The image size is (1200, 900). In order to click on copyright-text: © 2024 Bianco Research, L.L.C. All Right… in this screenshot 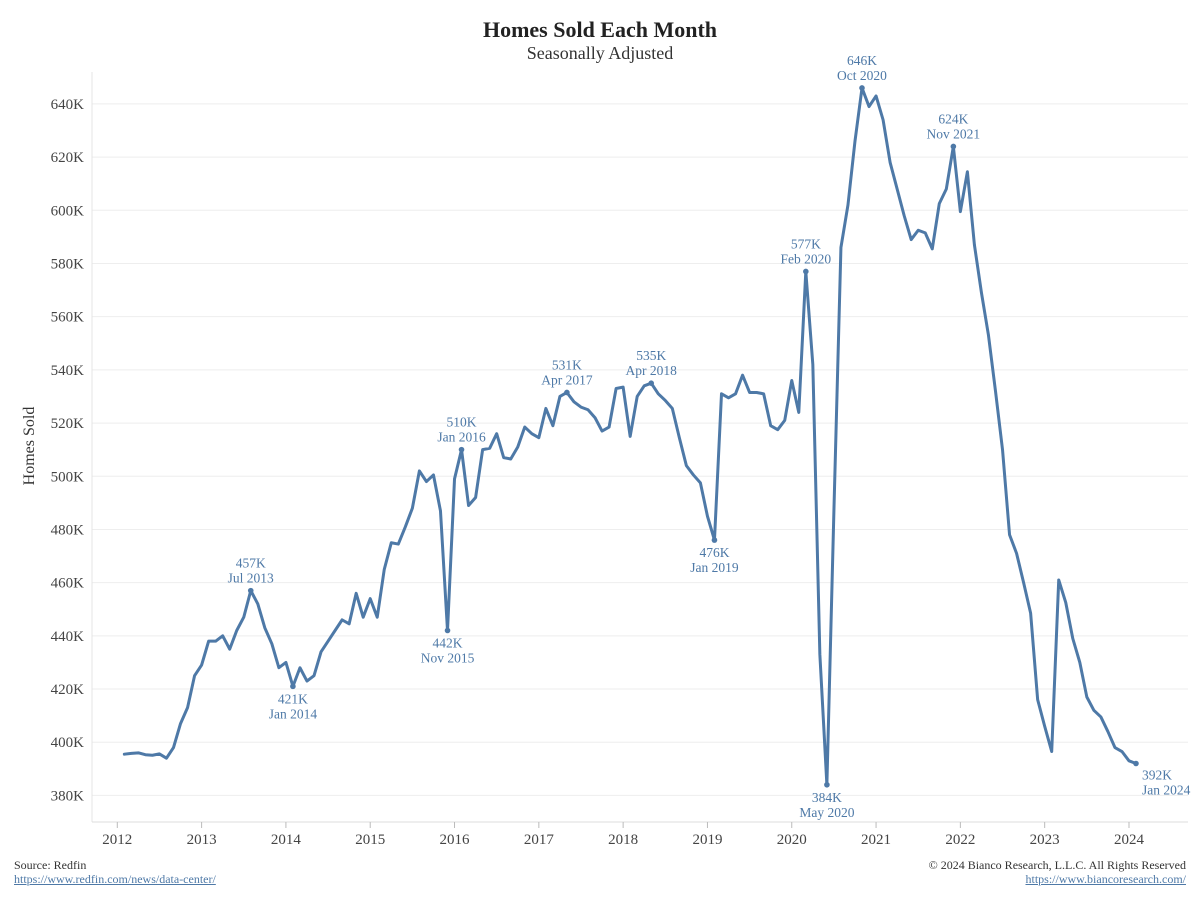, I will do `click(1057, 865)`.